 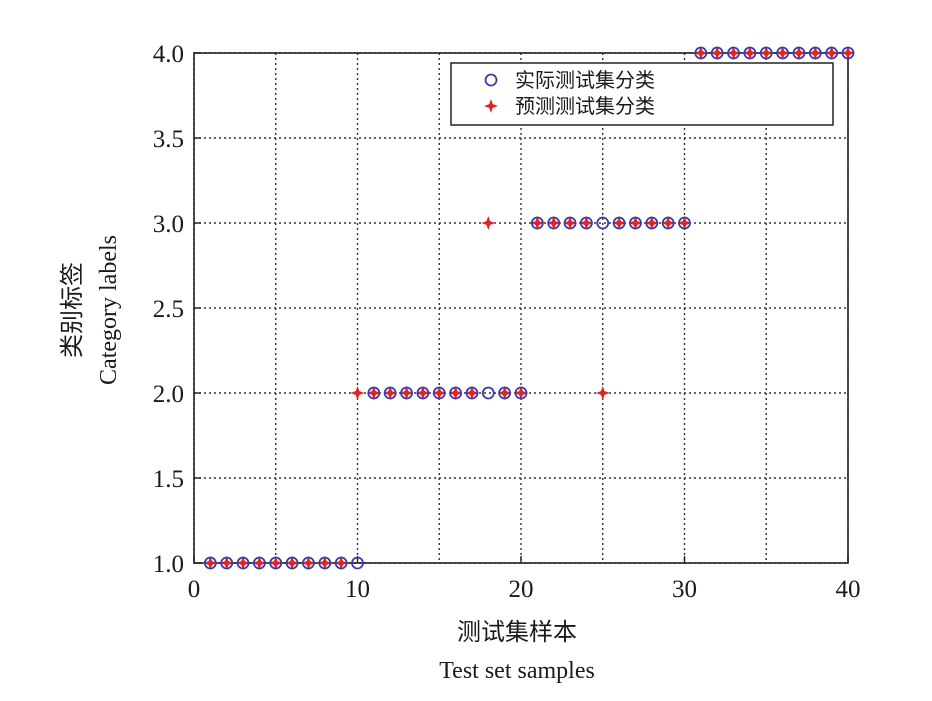 I want to click on y-tick-label: 2.5, so click(x=168, y=309).